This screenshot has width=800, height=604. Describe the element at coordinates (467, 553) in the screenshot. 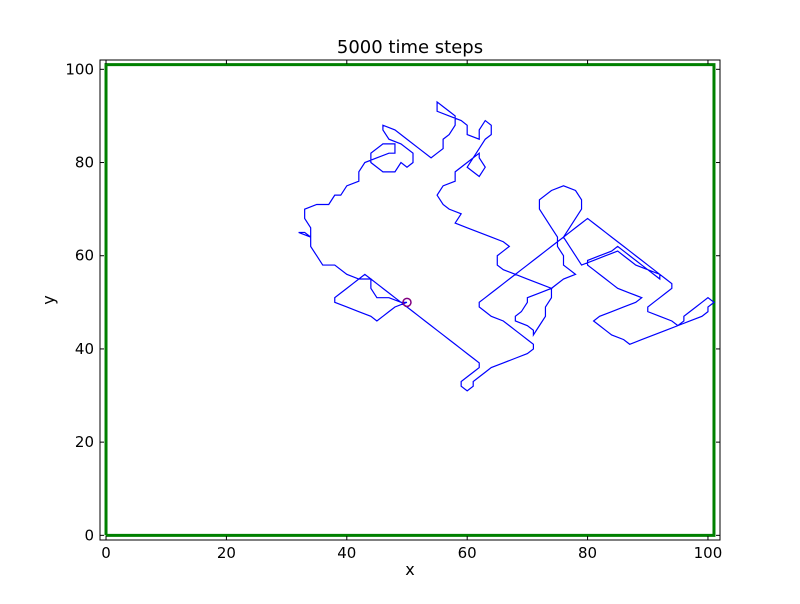

I see `x-tick-label: 60` at that location.